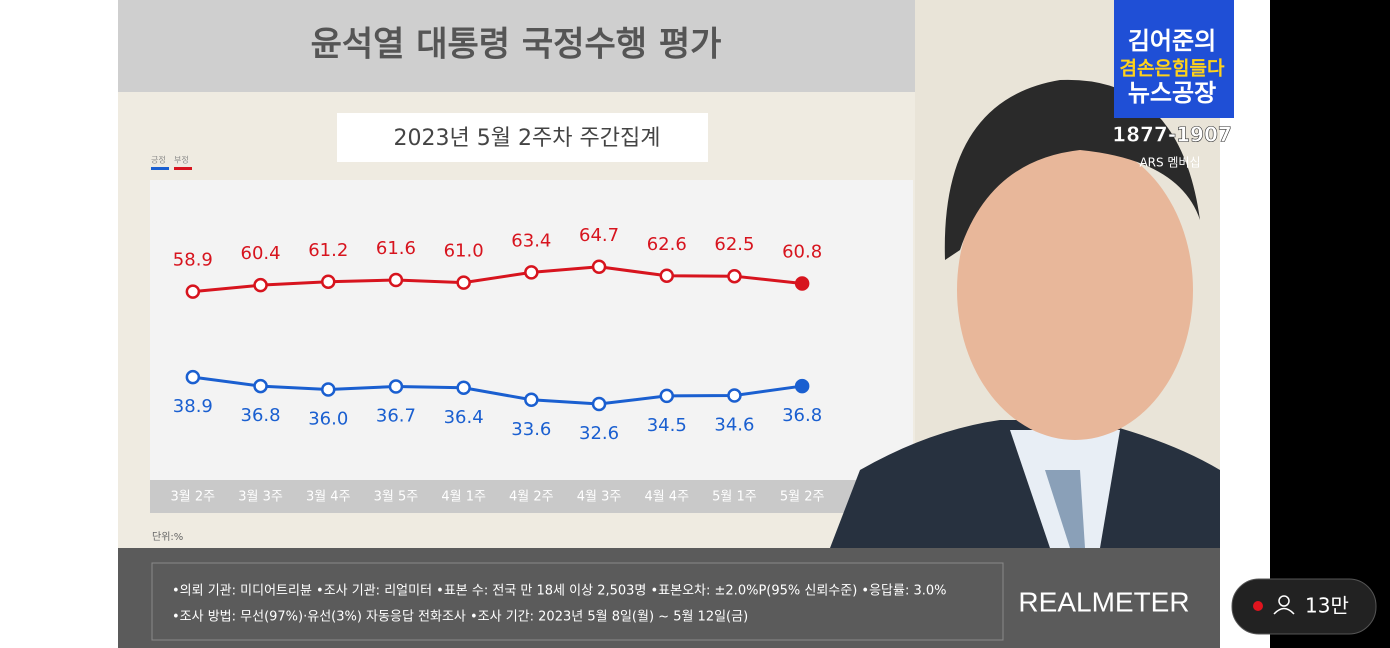 The height and width of the screenshot is (648, 1390). Describe the element at coordinates (527, 138) in the screenshot. I see `chart-subtitle: 2023년 5월 2주차 주간집계` at that location.